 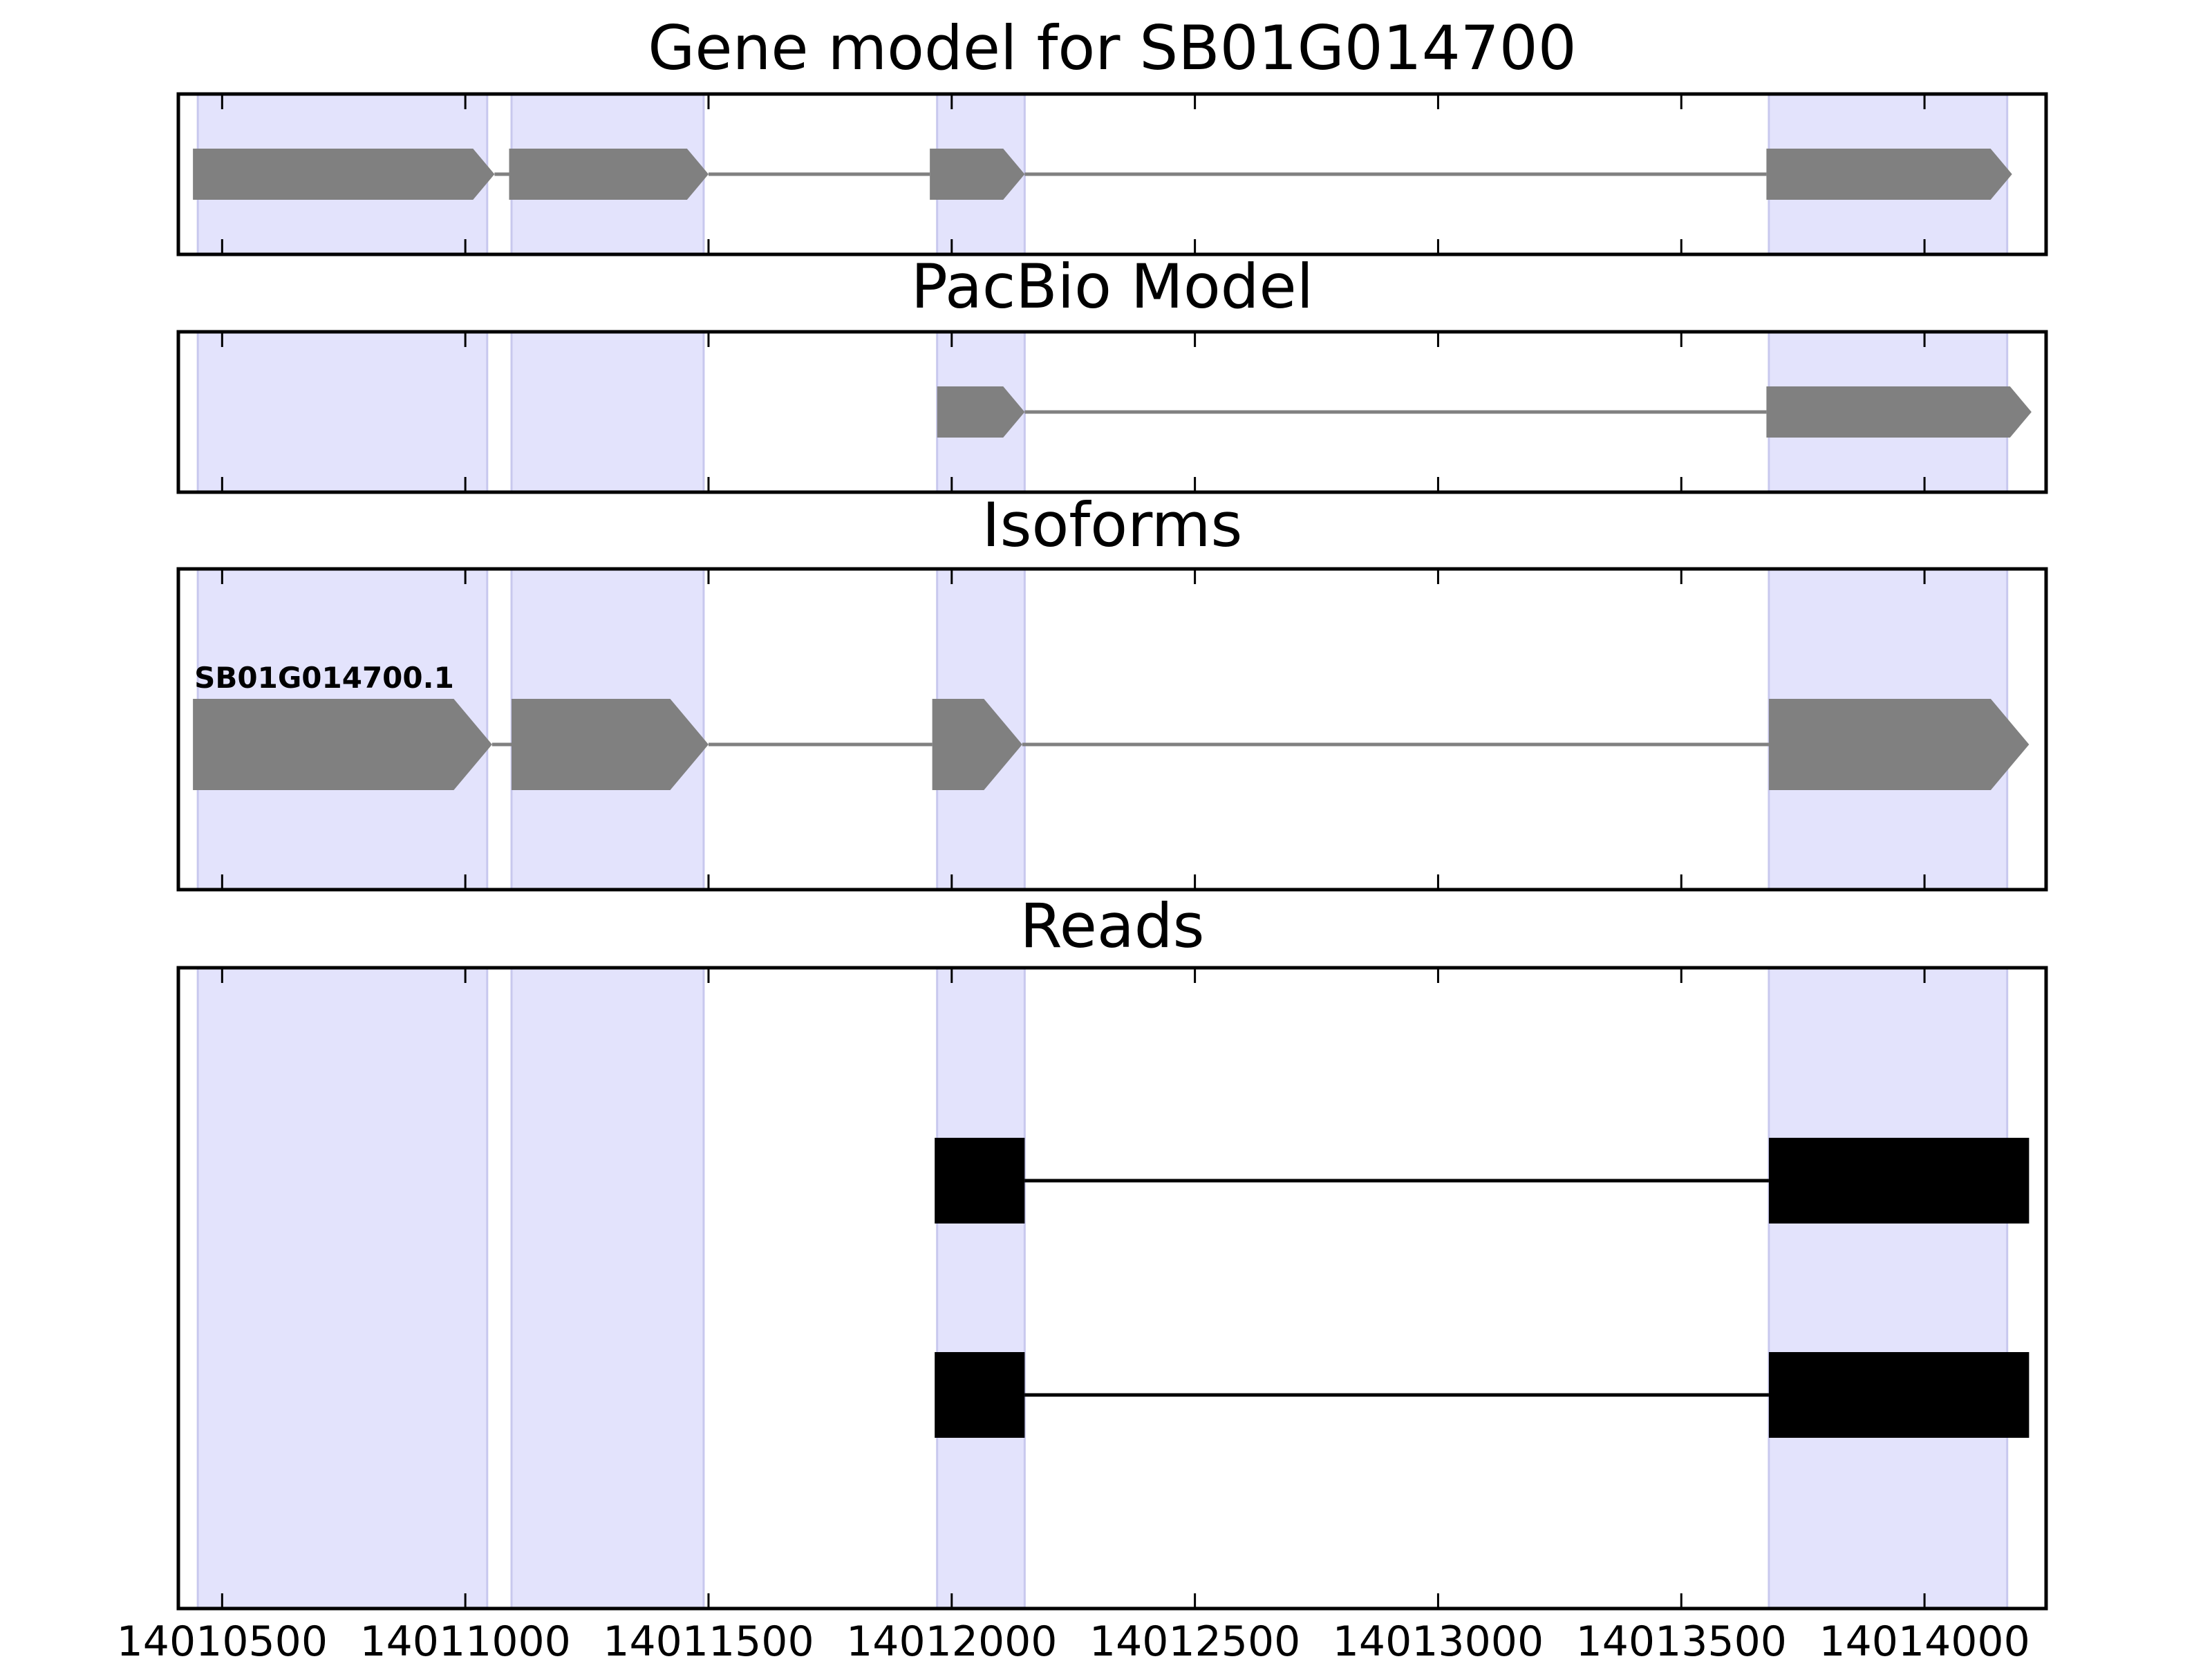 I want to click on panel-1: PacBio Model, so click(x=1112, y=372).